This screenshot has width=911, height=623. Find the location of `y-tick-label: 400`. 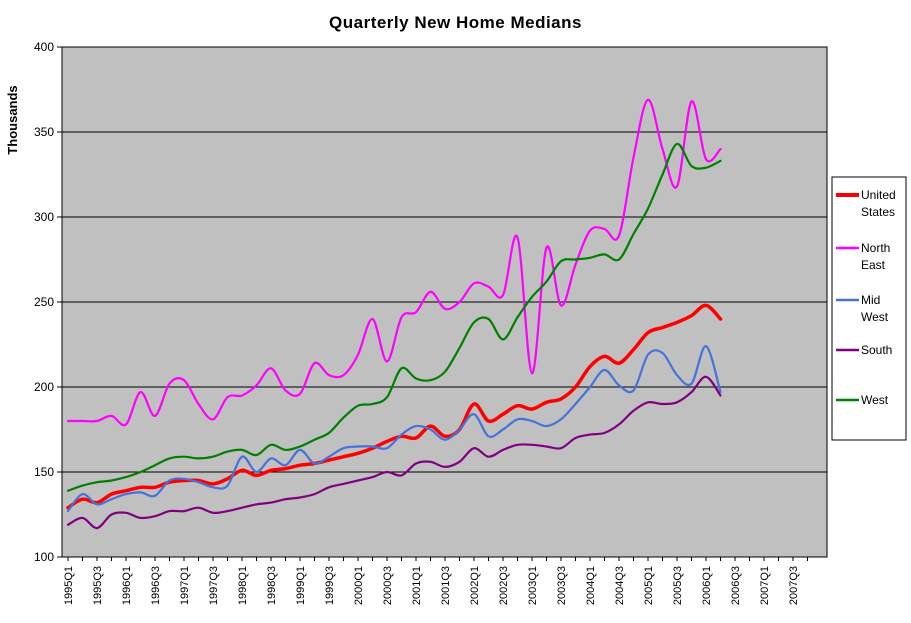

y-tick-label: 400 is located at coordinates (44, 47).